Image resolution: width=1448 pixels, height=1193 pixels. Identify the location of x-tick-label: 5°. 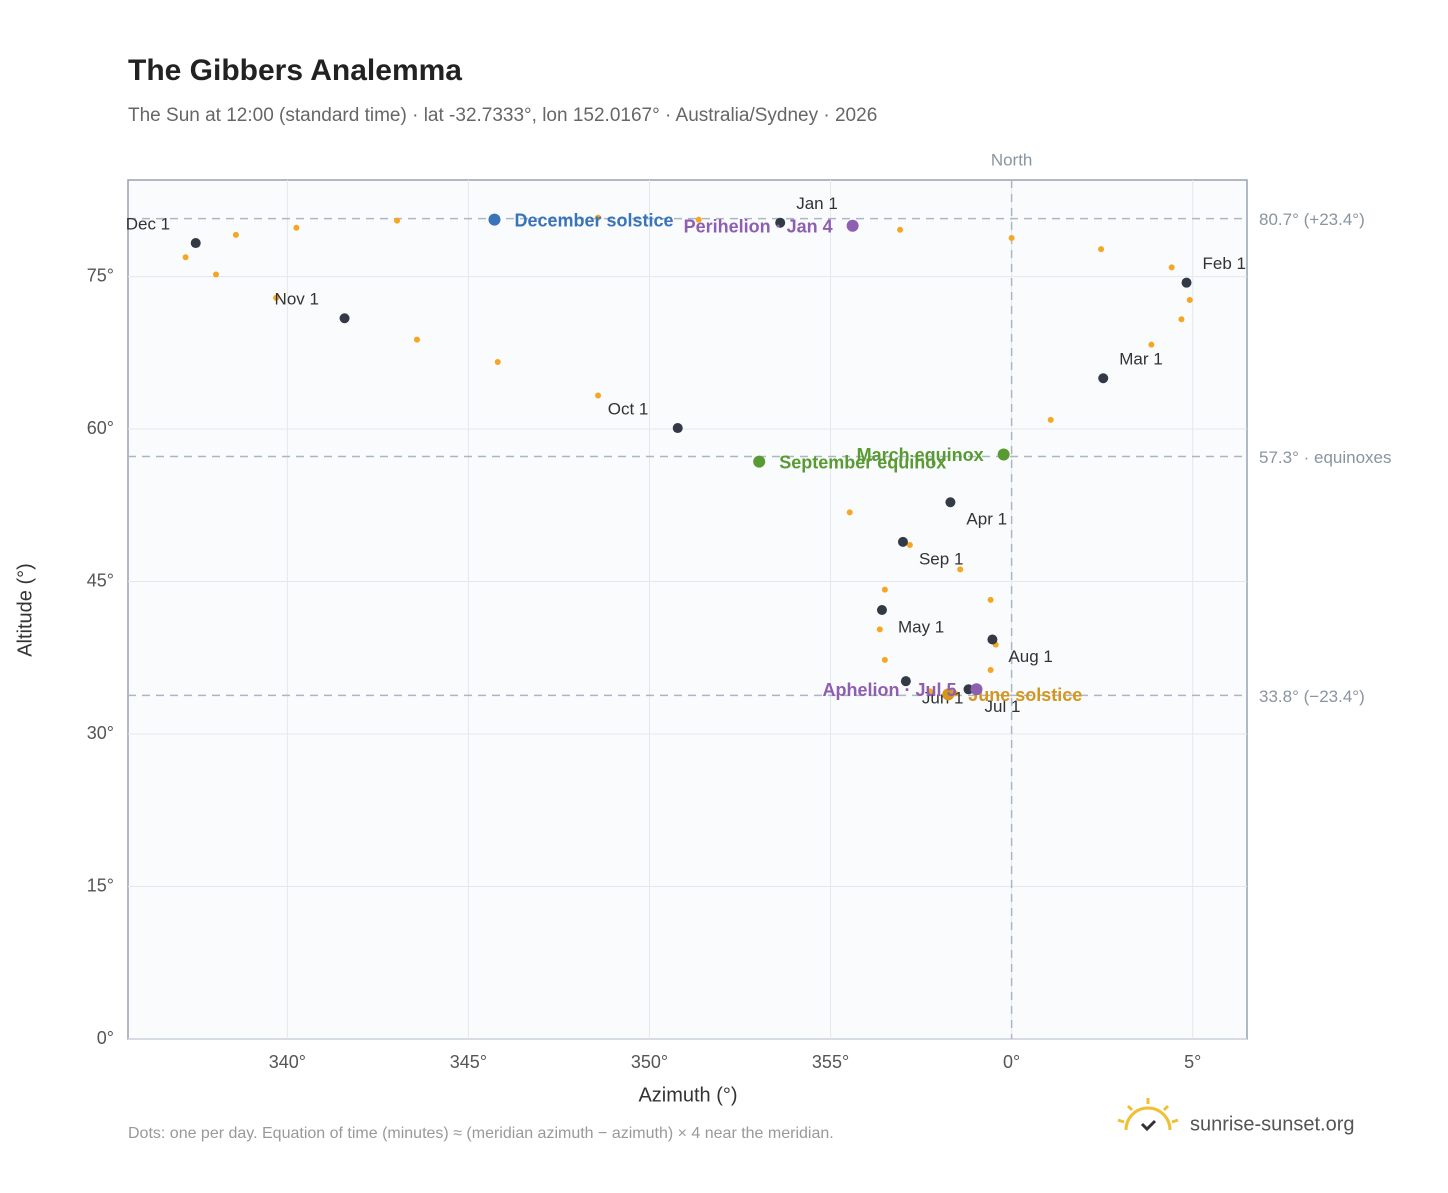
(1192, 1062).